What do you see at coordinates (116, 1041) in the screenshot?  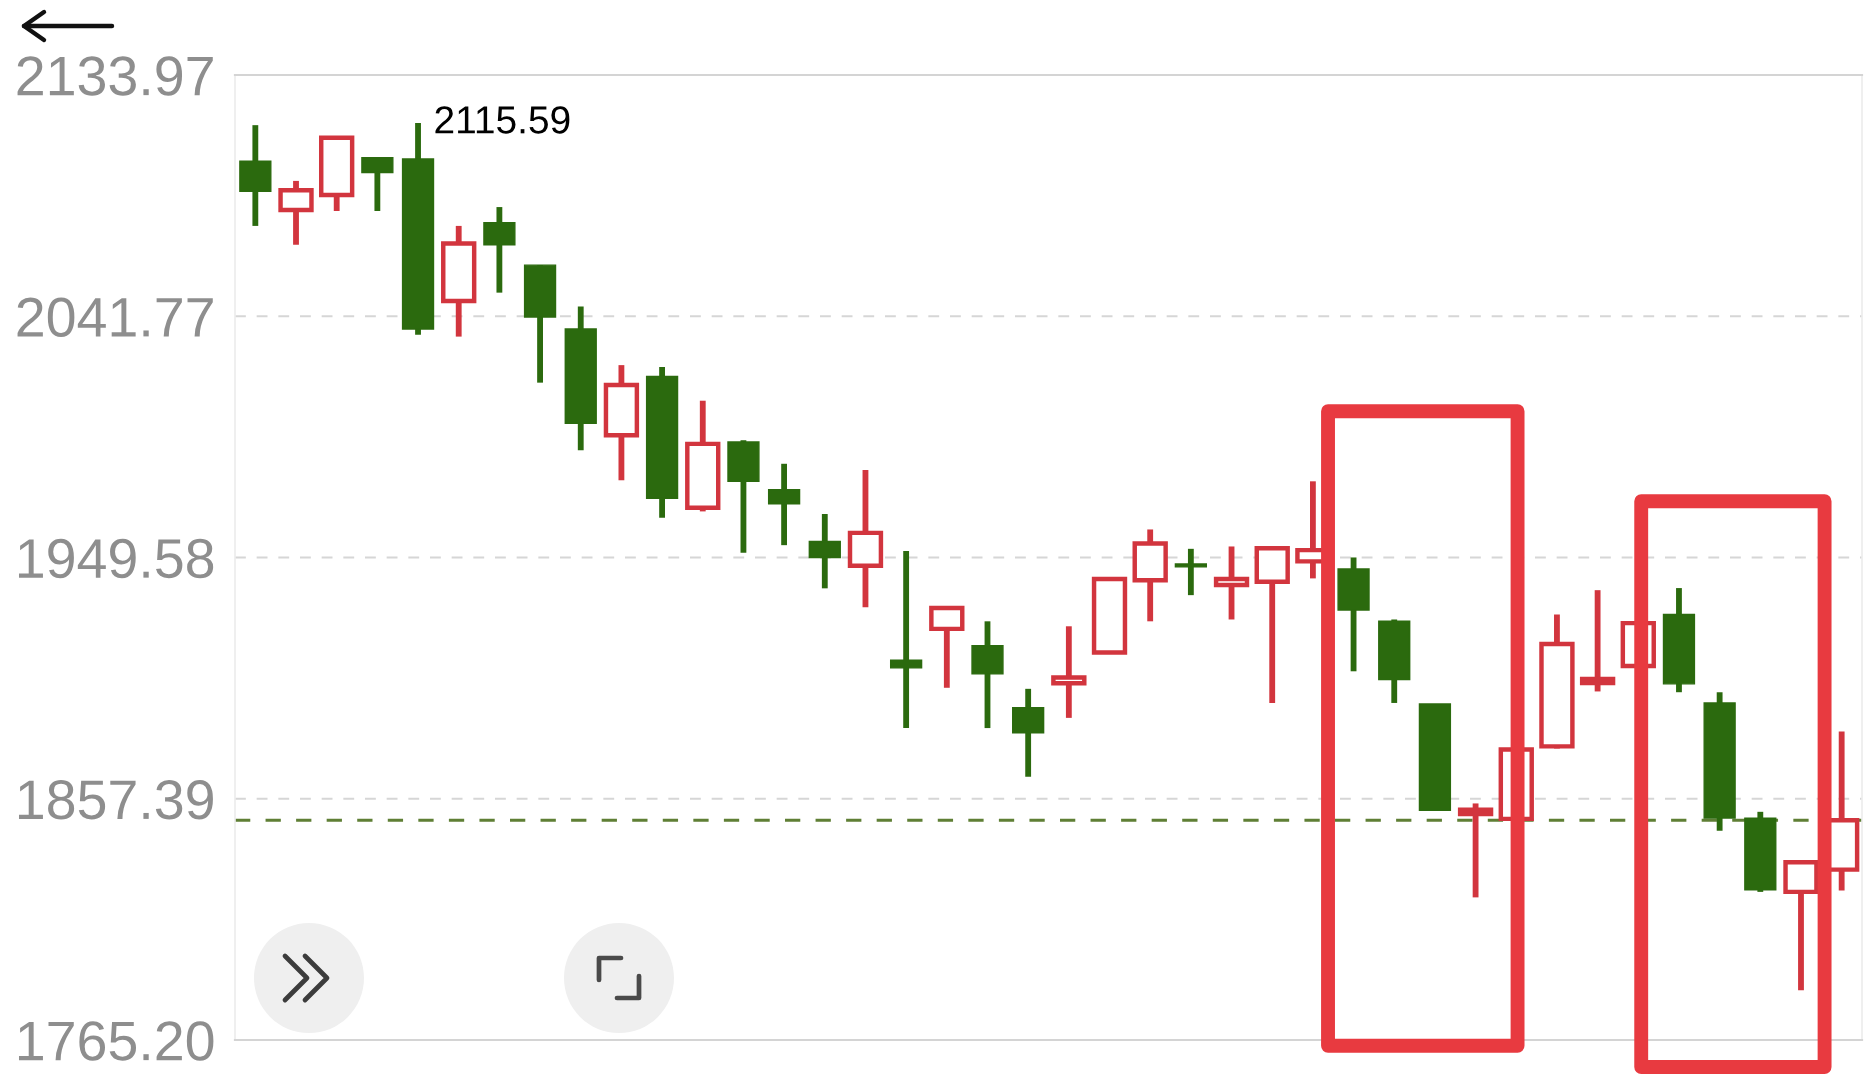 I see `y-tick-label: 1765.20` at bounding box center [116, 1041].